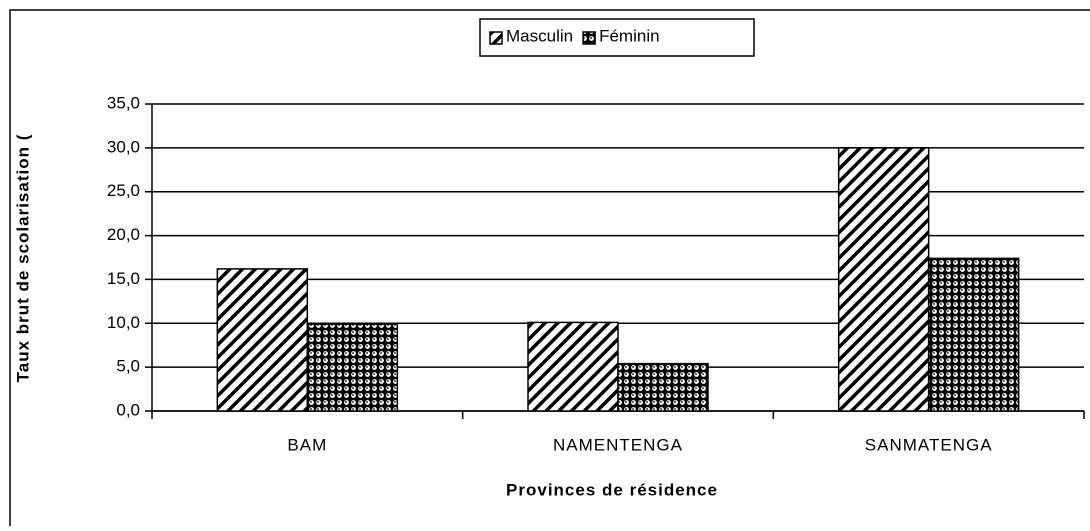  What do you see at coordinates (123, 234) in the screenshot?
I see `y-tick-label: 20,0` at bounding box center [123, 234].